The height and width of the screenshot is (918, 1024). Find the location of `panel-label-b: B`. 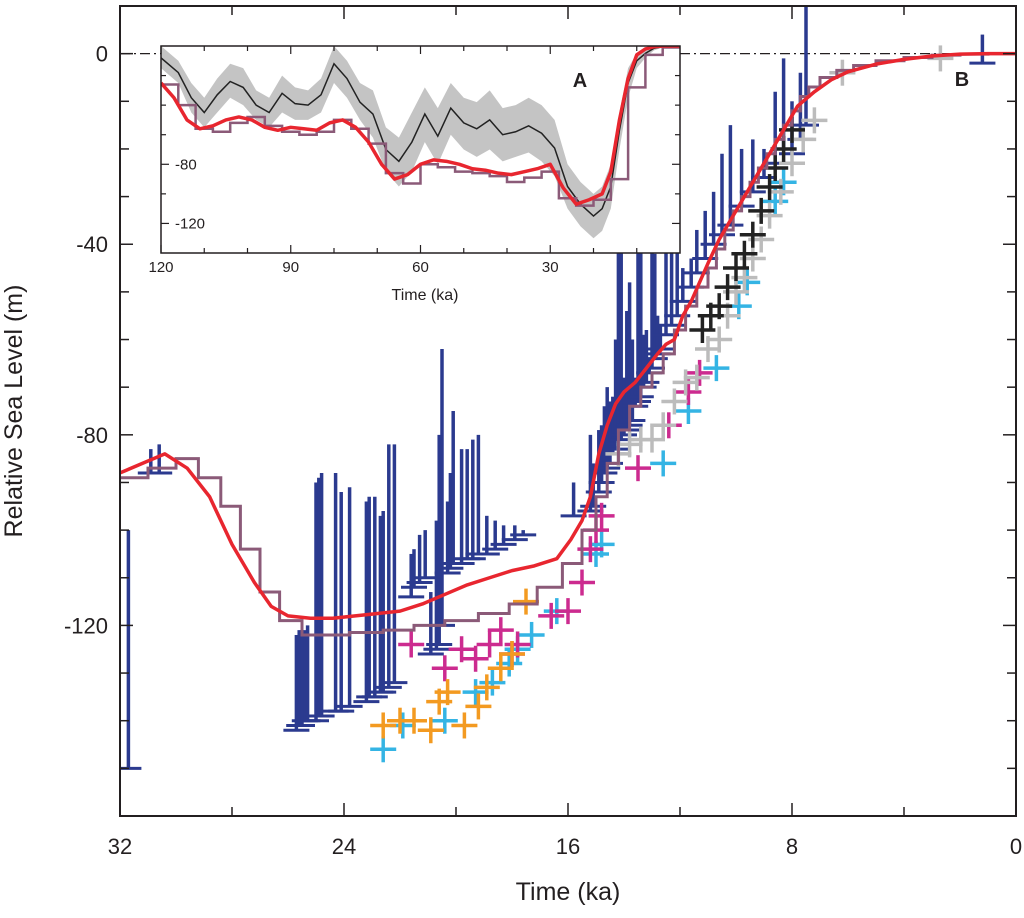

panel-label-b: B is located at coordinates (962, 80).